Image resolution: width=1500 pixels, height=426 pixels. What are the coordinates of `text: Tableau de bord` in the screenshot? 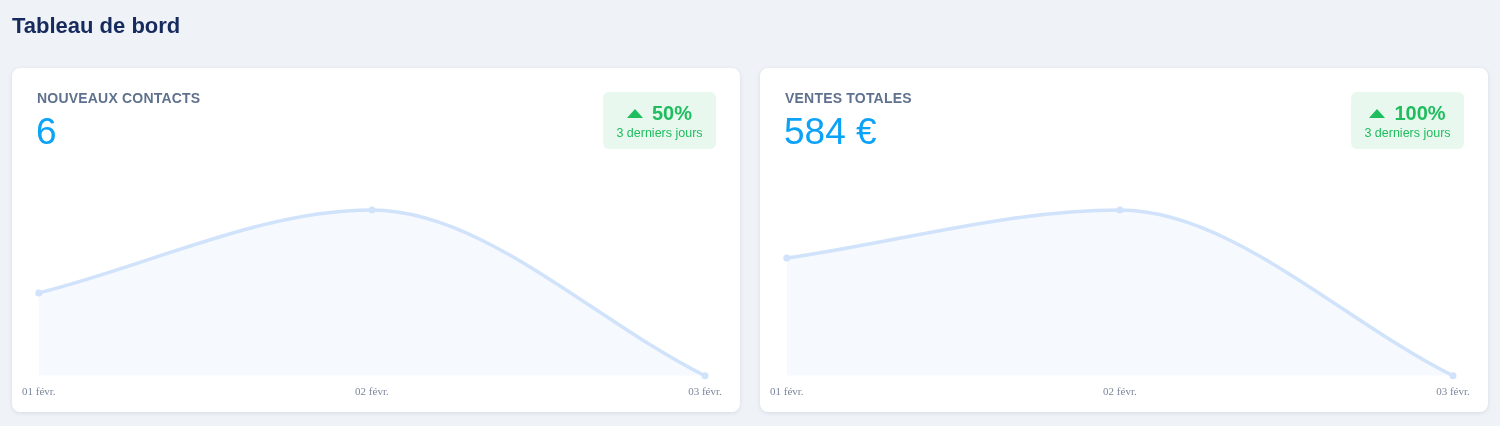 It's located at (96, 26).